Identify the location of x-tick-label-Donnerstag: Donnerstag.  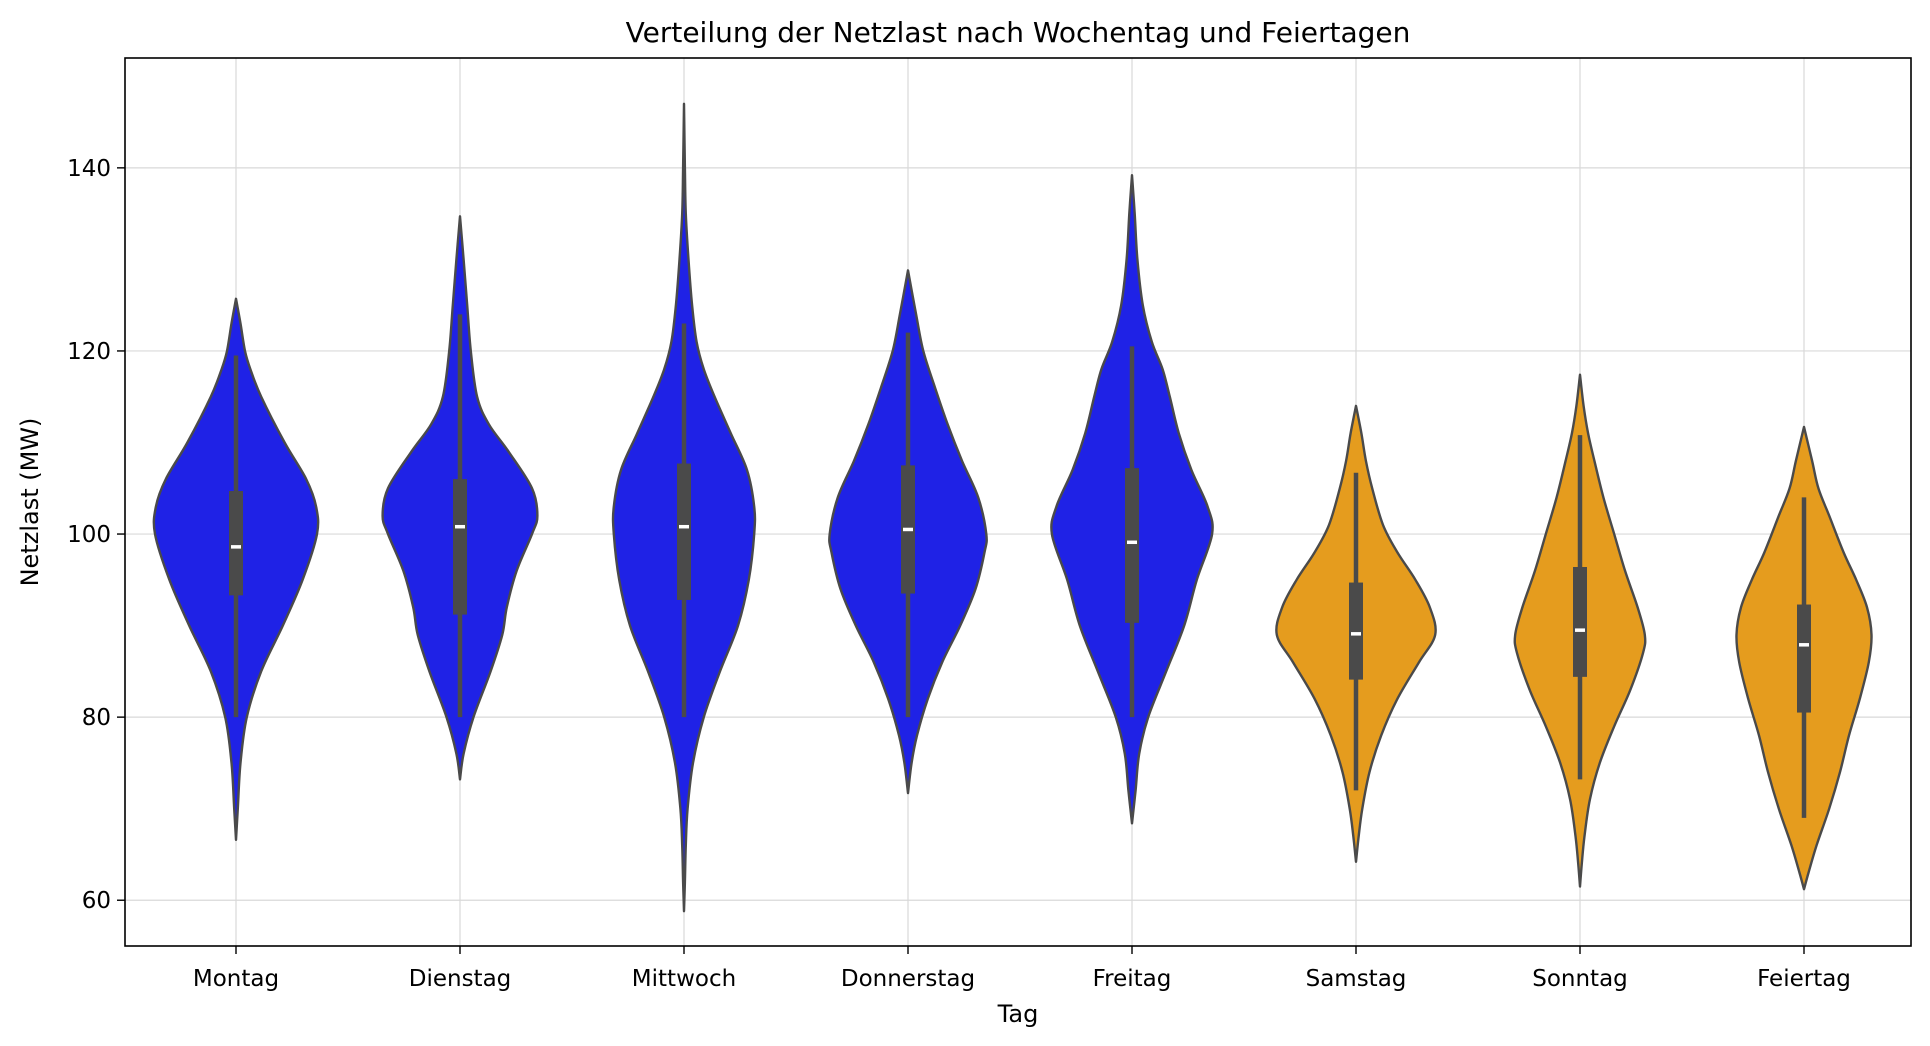
(908, 979).